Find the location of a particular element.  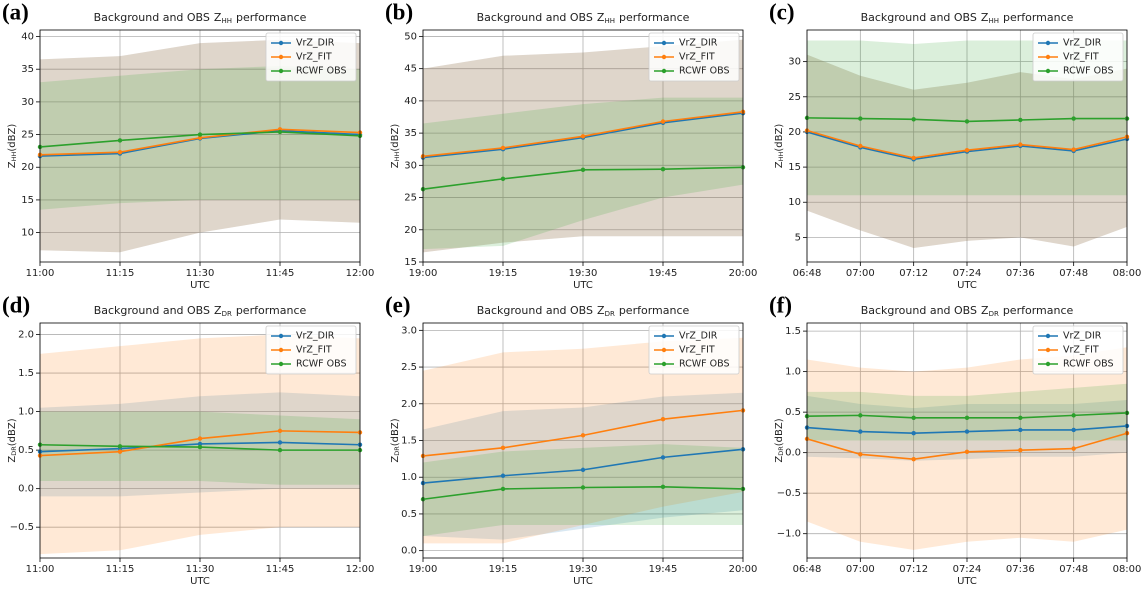

title-sub: HH is located at coordinates (993, 21).